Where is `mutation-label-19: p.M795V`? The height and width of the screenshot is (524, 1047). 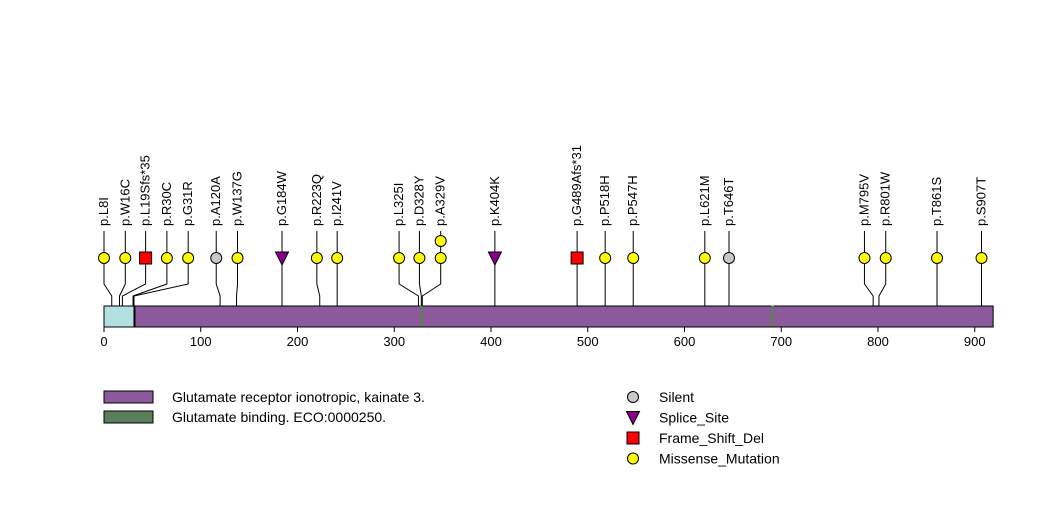
mutation-label-19: p.M795V is located at coordinates (863, 200).